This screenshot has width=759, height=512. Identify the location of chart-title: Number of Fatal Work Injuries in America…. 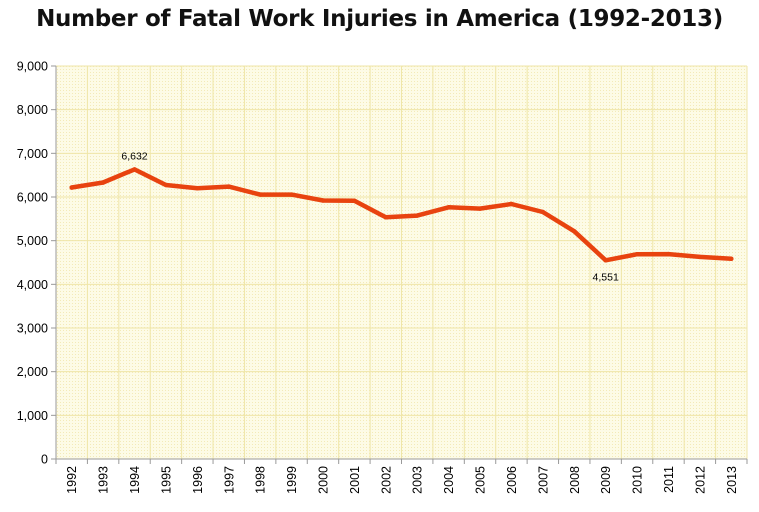
(379, 19).